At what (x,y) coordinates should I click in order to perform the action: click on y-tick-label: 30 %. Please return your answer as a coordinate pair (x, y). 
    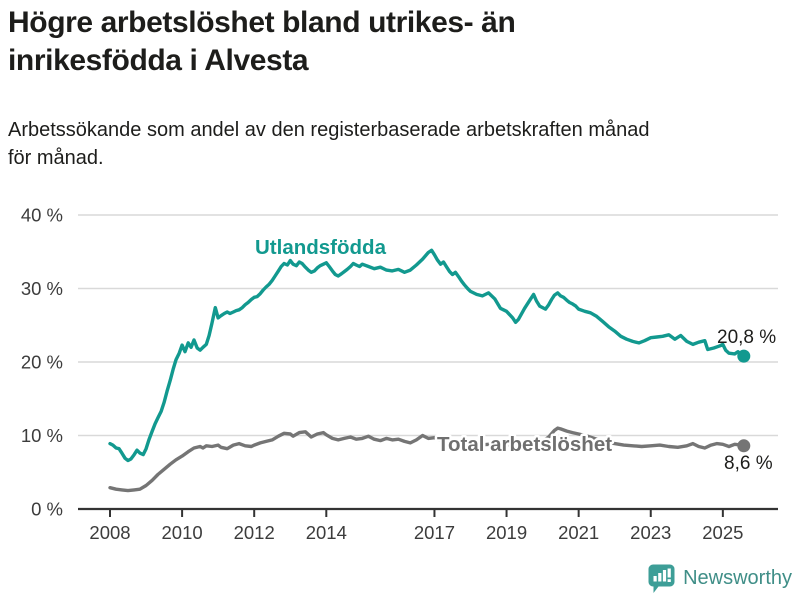
    Looking at the image, I should click on (42, 288).